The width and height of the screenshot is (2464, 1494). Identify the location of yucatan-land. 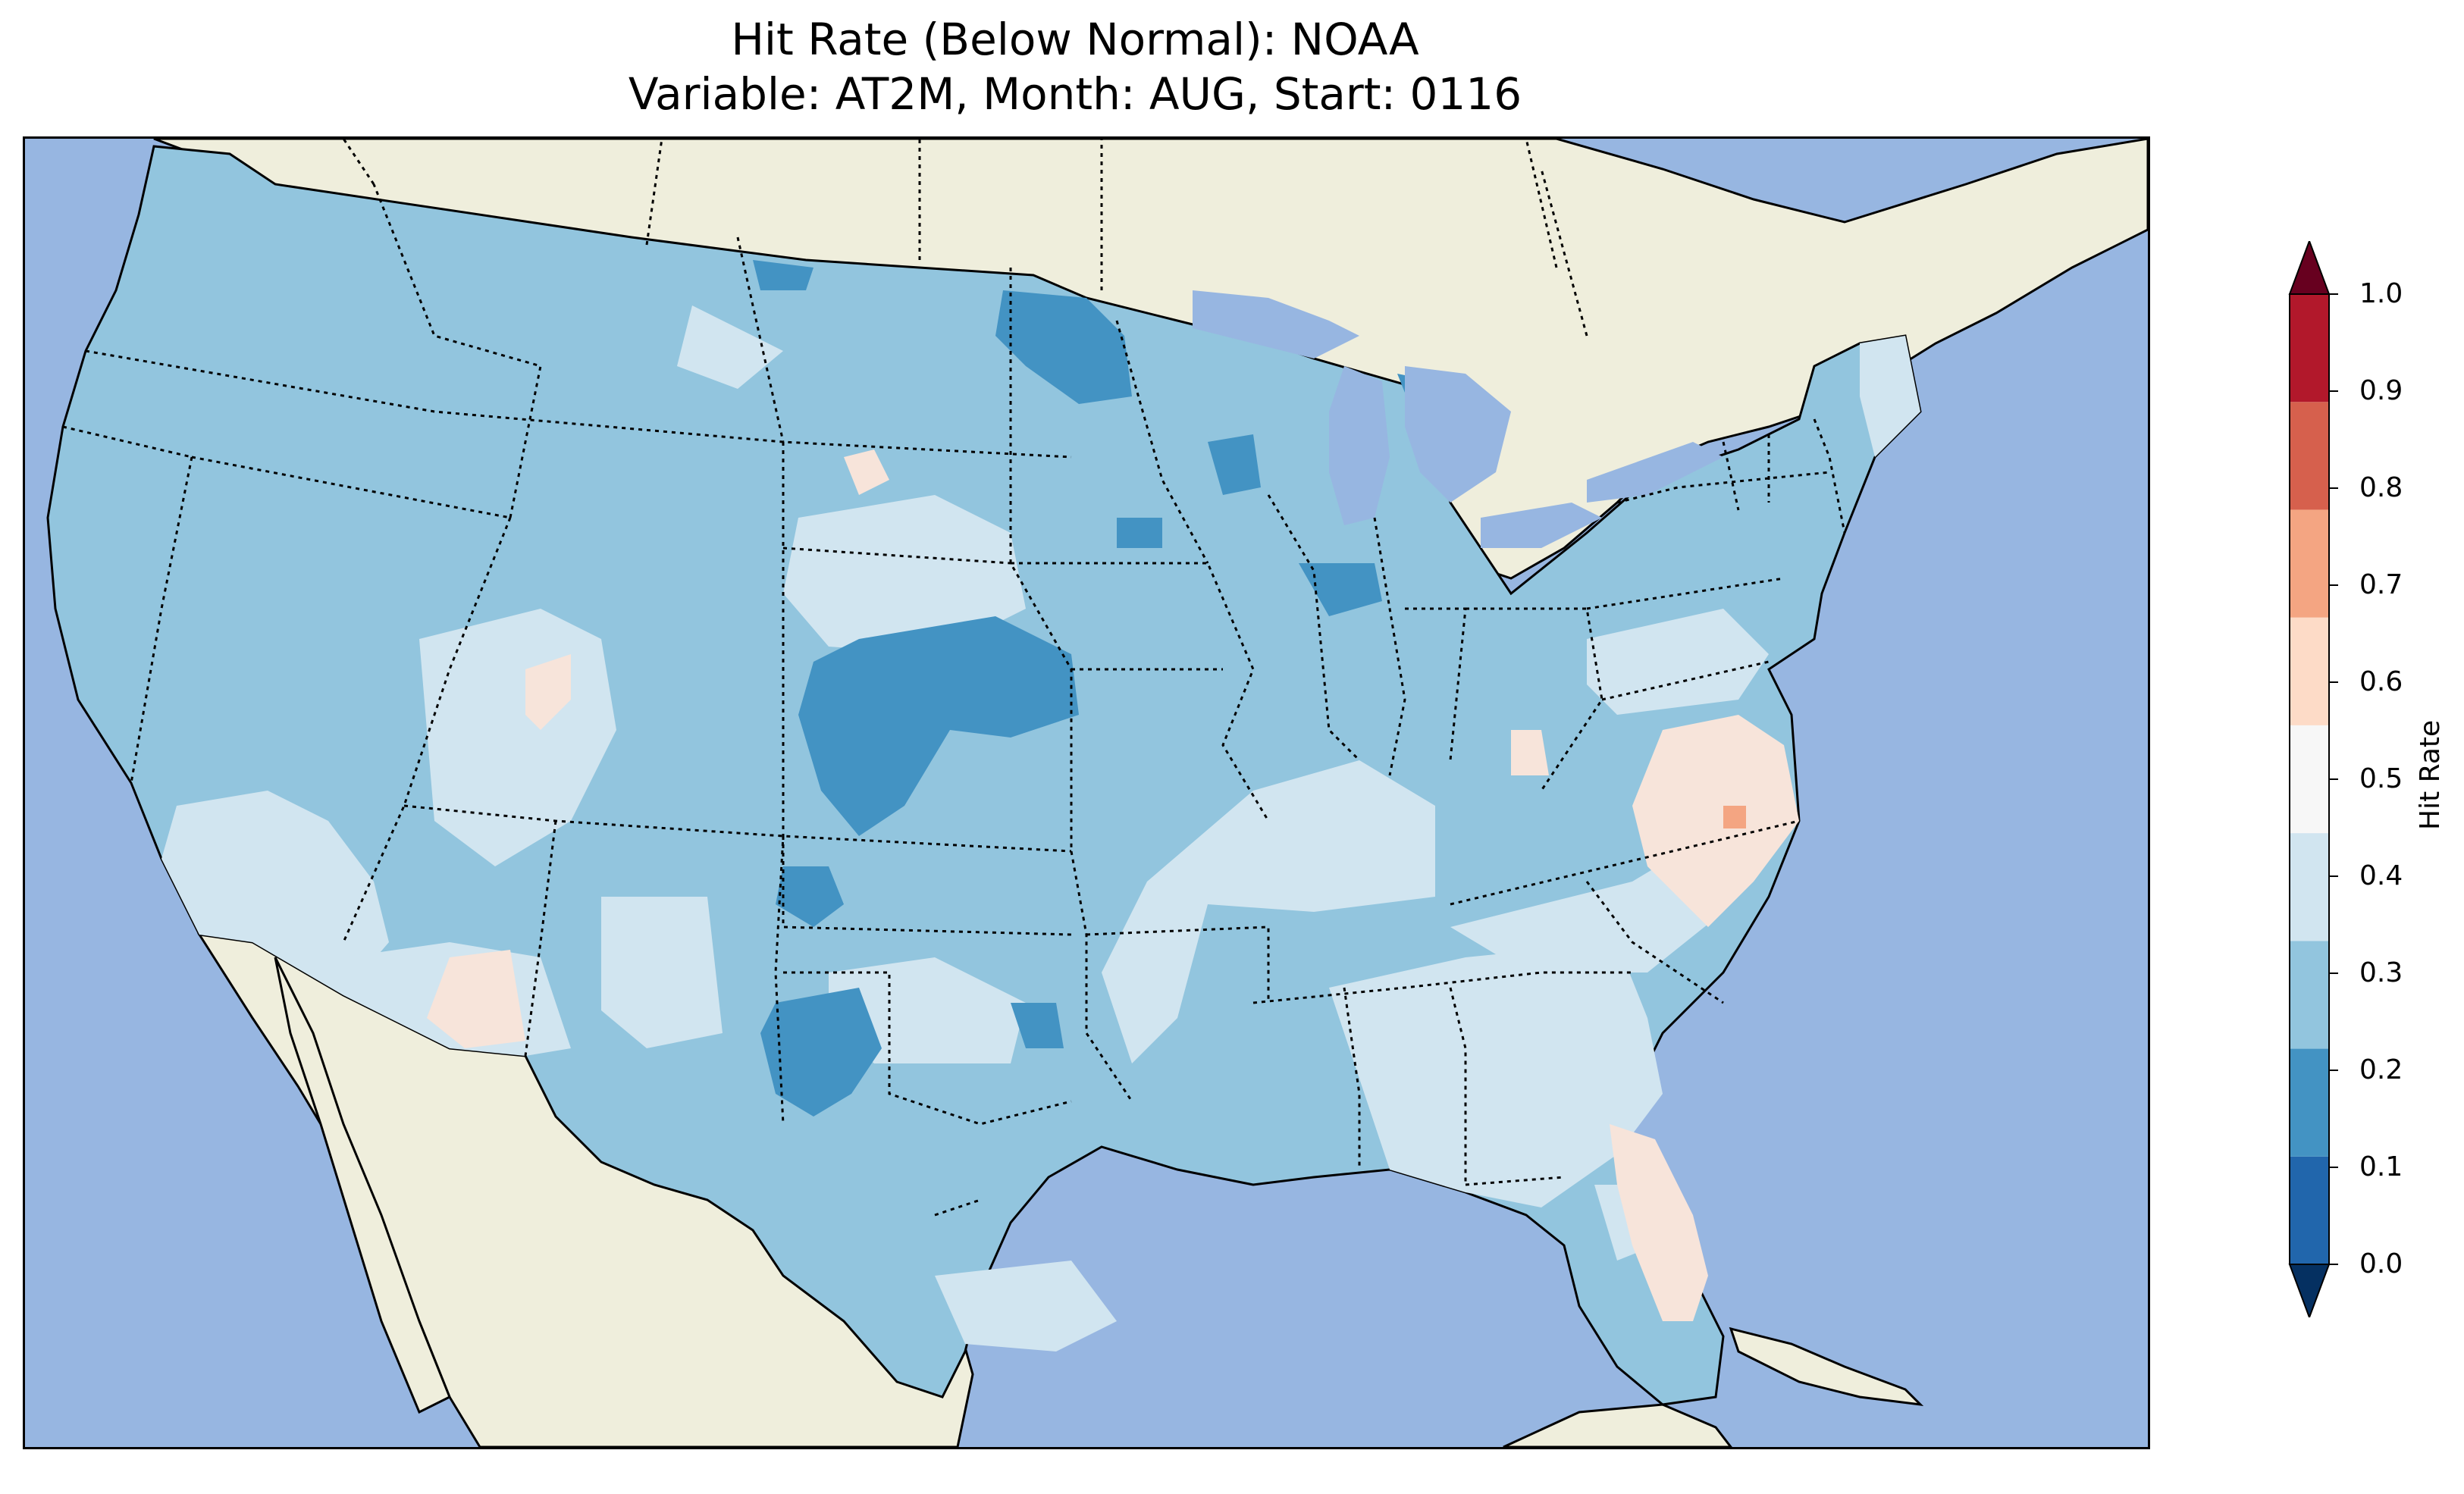
(1618, 1425).